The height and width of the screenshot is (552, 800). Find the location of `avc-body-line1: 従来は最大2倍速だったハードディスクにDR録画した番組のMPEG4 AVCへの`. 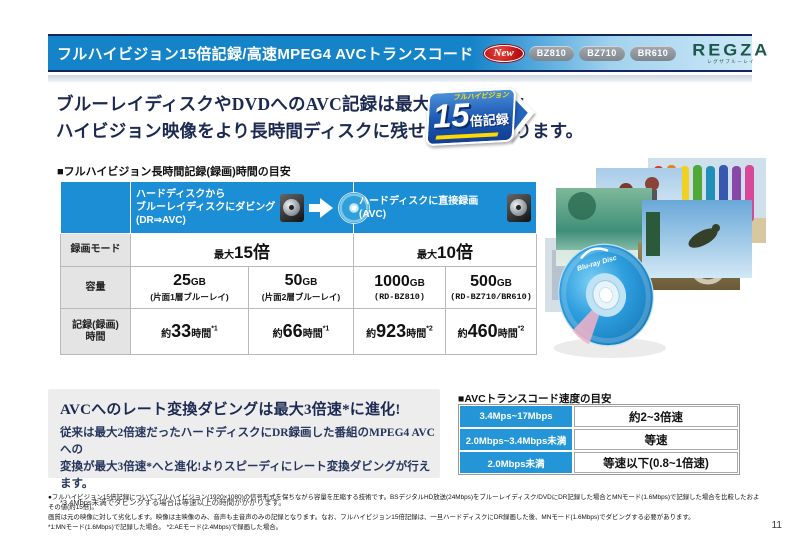

avc-body-line1: 従来は最大2倍速だったハードディスクにDR録画した番組のMPEG4 AVCへの is located at coordinates (247, 441).